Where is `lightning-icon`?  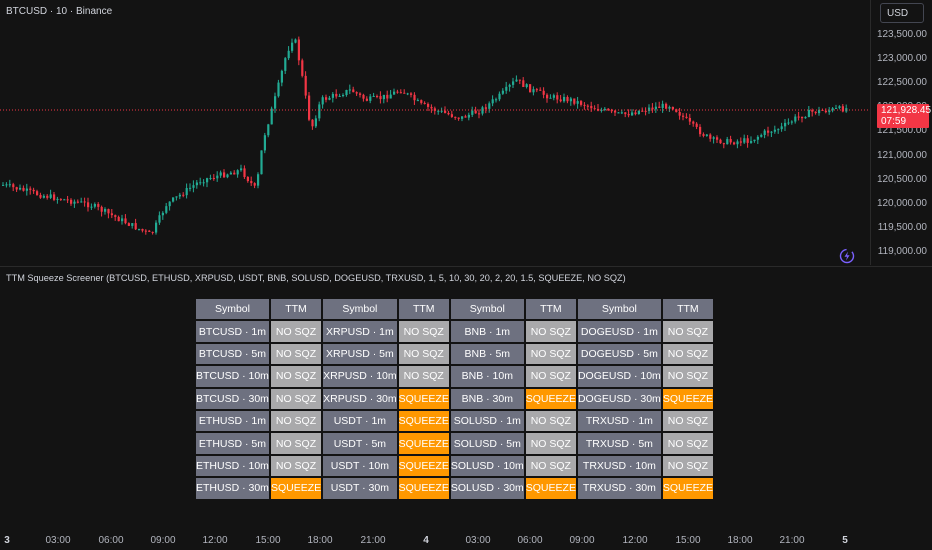
lightning-icon is located at coordinates (847, 256).